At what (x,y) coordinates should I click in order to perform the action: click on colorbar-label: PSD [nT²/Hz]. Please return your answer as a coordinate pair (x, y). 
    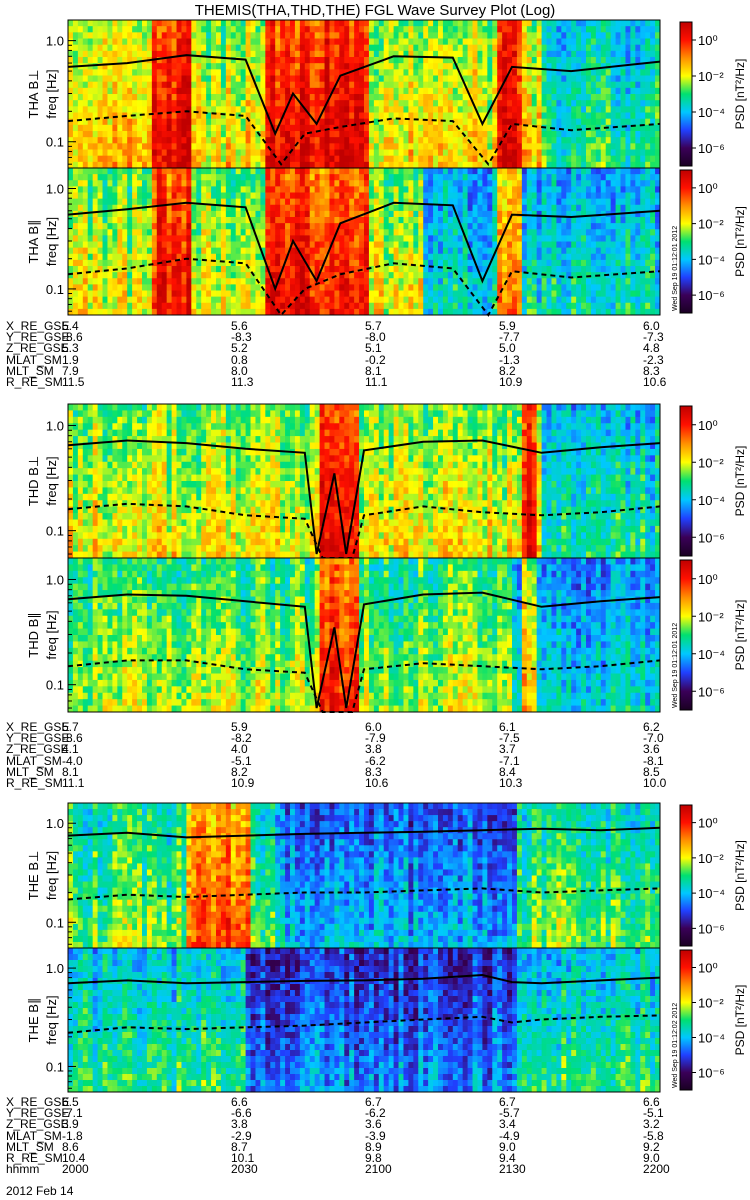
    Looking at the image, I should click on (740, 94).